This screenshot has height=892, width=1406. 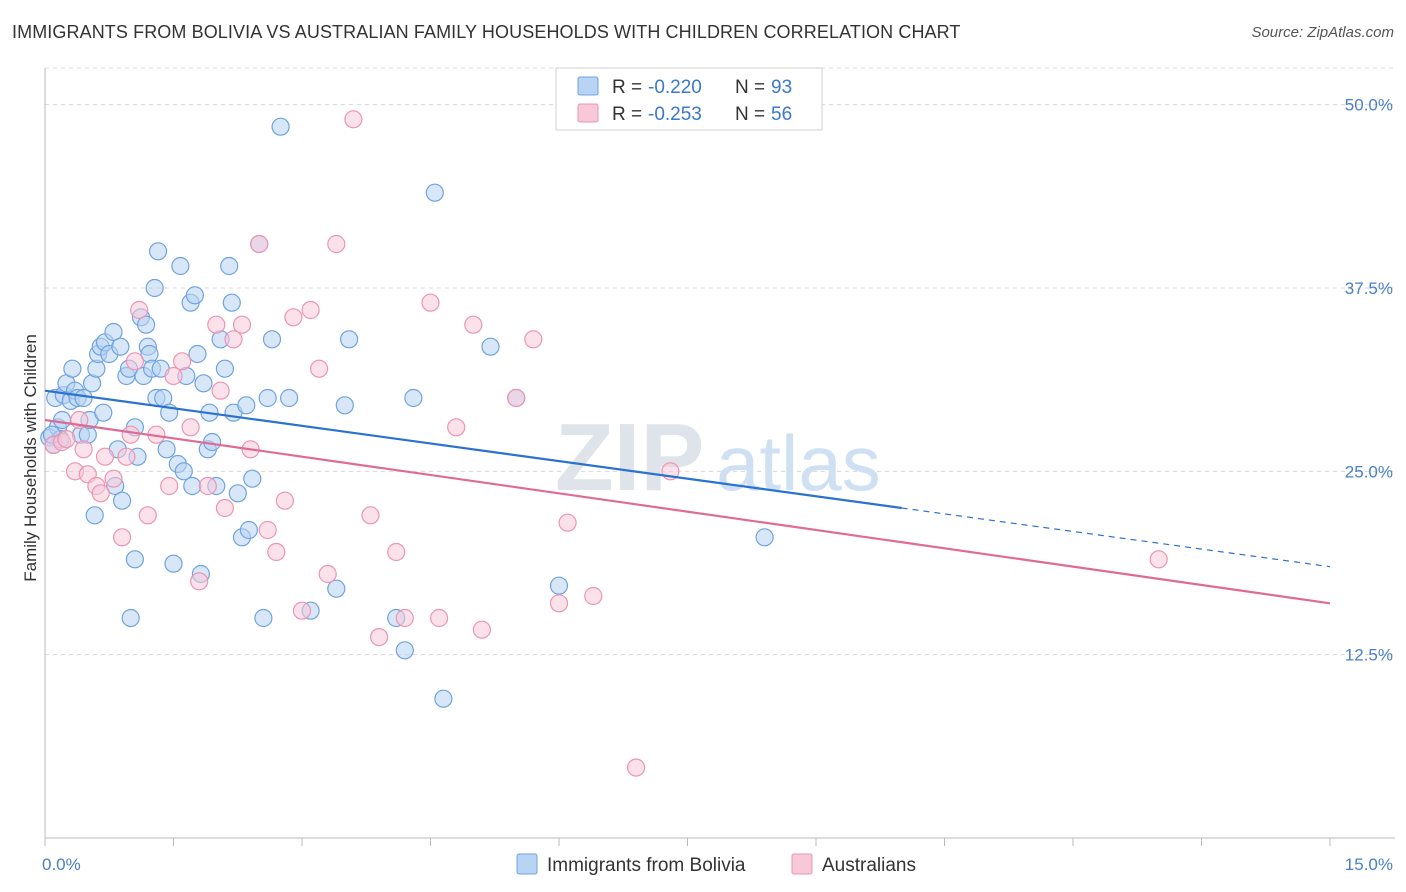 What do you see at coordinates (588, 113) in the screenshot?
I see `legend-swatch-pink` at bounding box center [588, 113].